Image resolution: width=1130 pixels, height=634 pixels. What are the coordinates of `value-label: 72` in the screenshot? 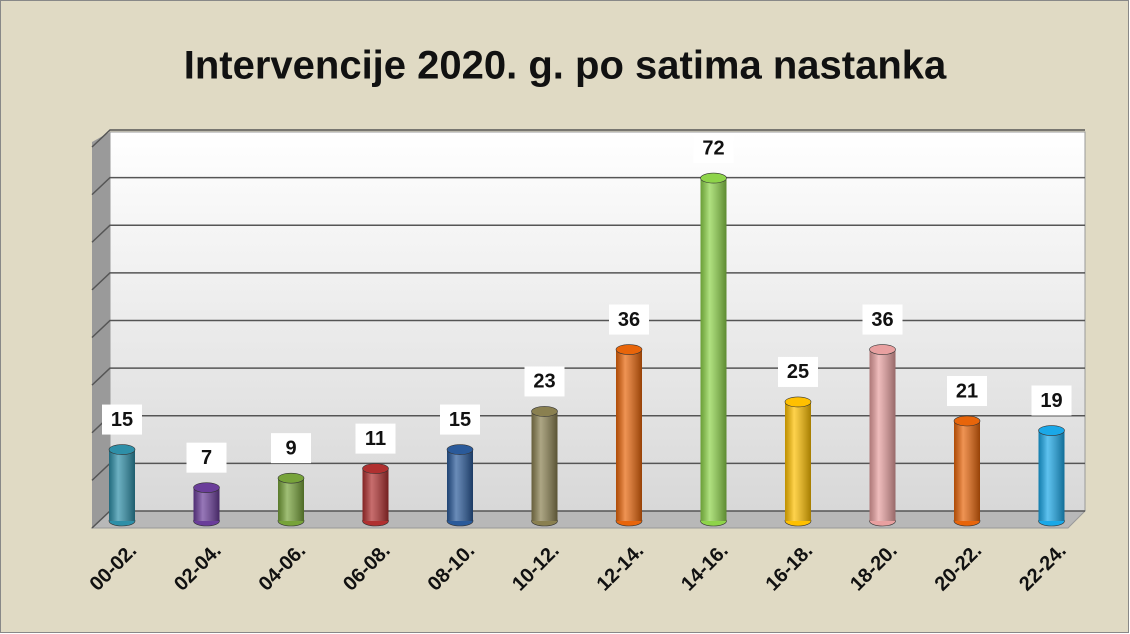 It's located at (713, 148).